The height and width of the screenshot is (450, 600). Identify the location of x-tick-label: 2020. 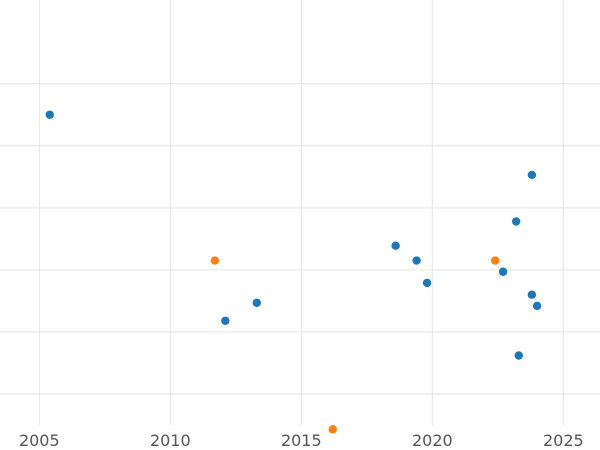
(432, 440).